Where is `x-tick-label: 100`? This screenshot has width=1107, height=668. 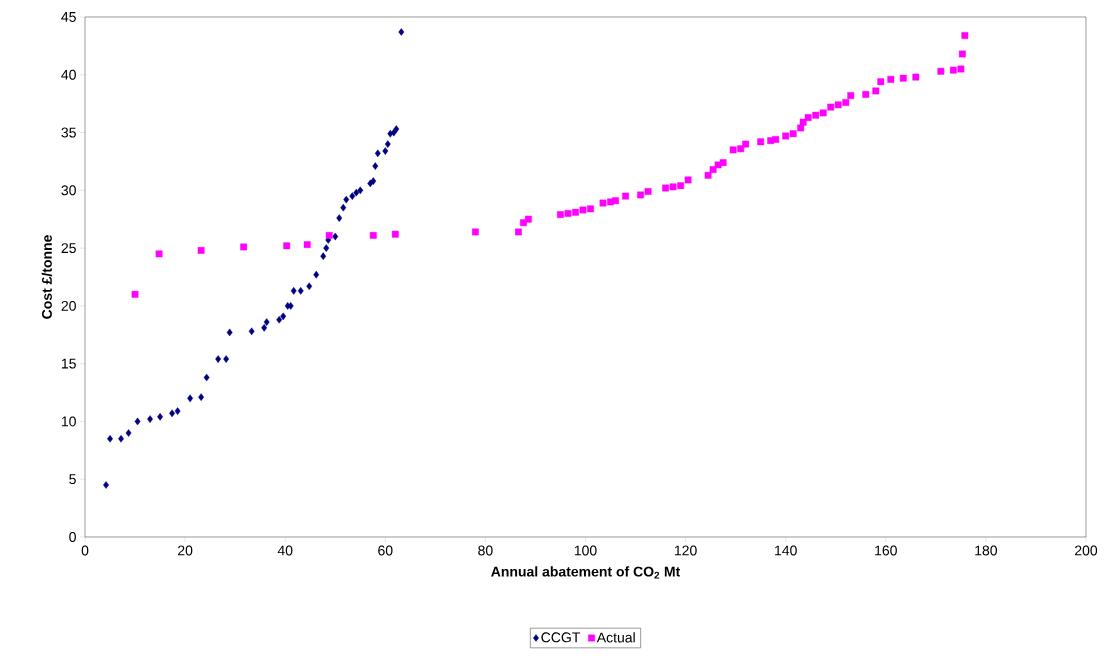 x-tick-label: 100 is located at coordinates (585, 550).